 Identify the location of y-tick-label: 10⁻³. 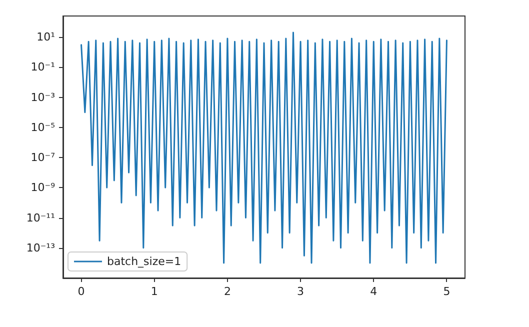
(42, 97).